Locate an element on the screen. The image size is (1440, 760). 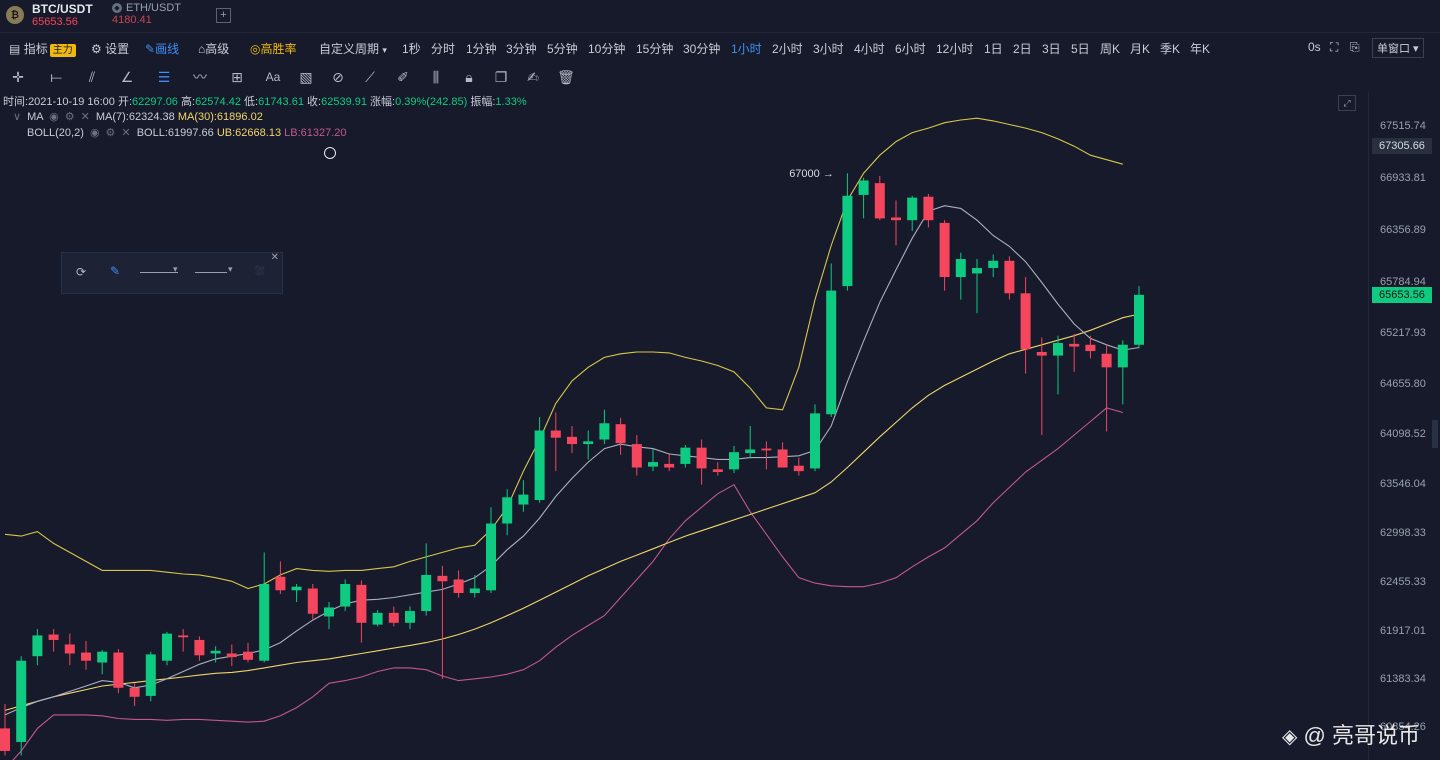
period-15: 2日 is located at coordinates (1022, 49).